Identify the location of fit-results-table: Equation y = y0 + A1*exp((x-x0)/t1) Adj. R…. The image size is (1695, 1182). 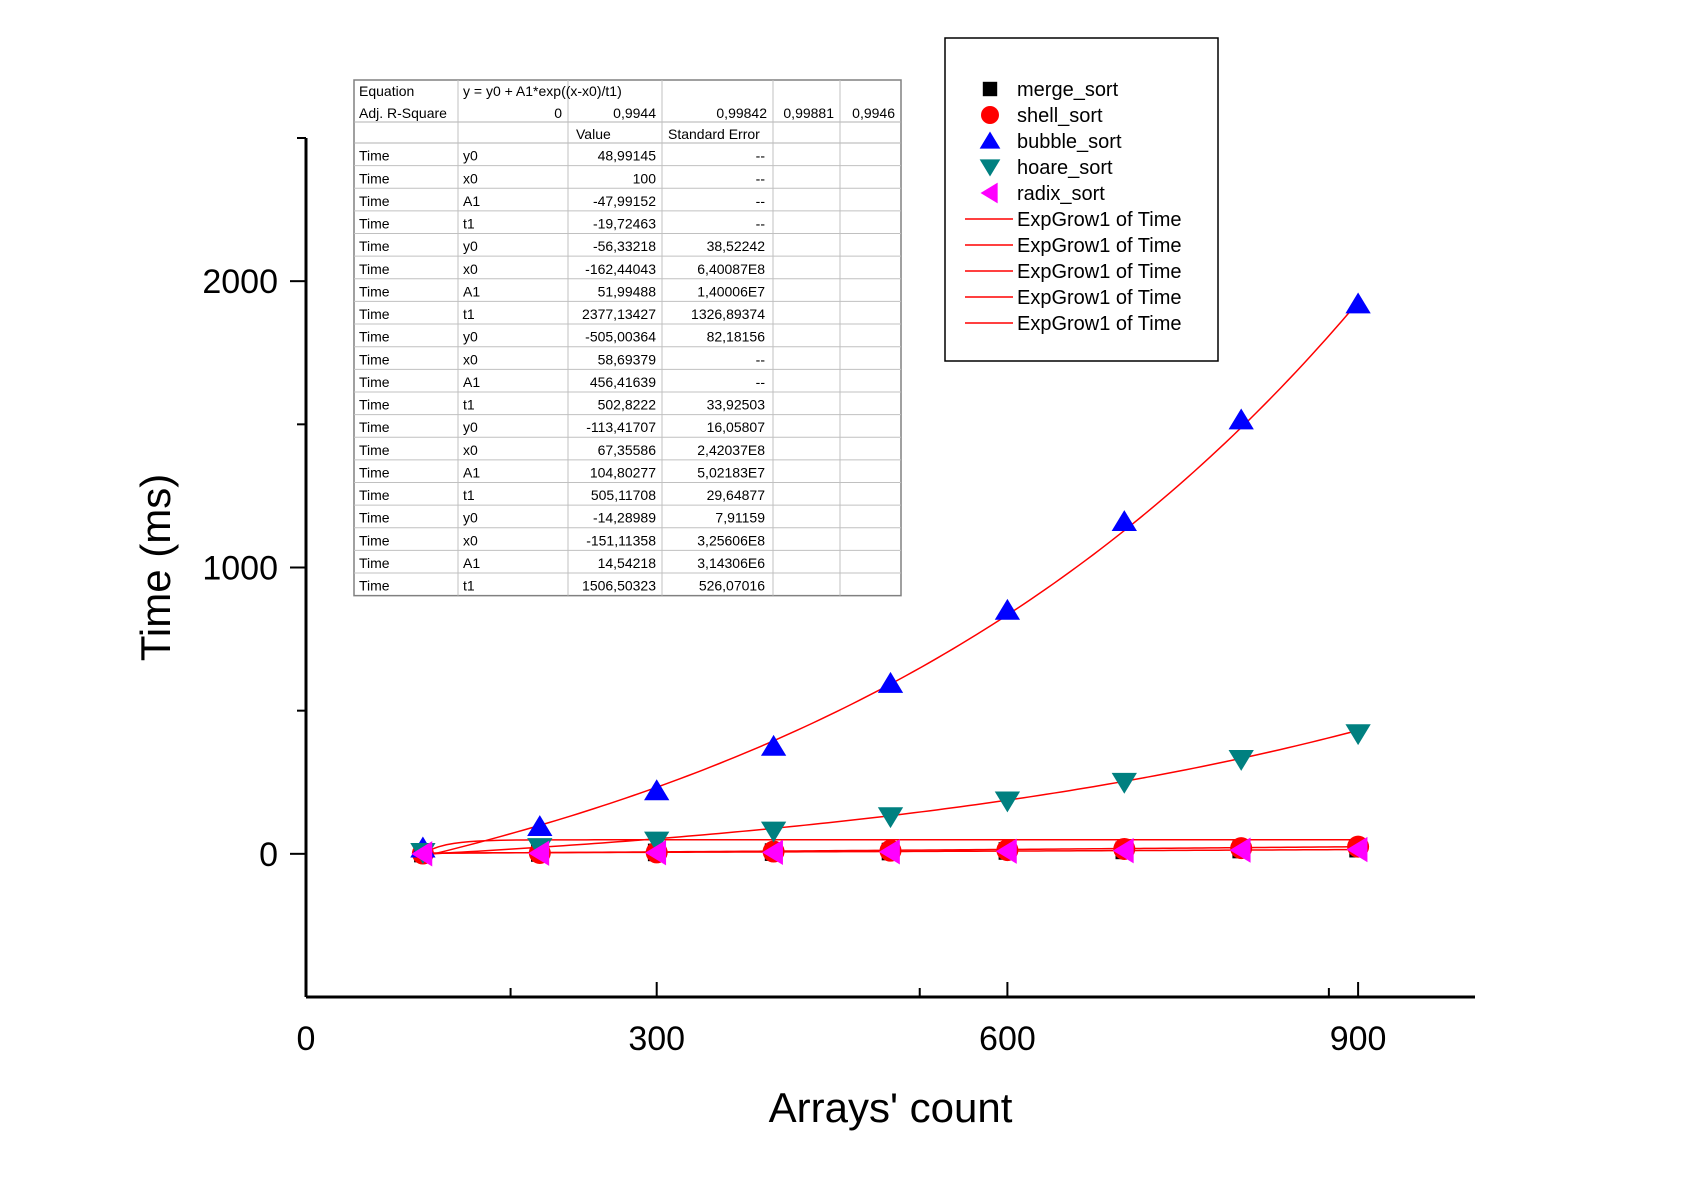
(627, 338).